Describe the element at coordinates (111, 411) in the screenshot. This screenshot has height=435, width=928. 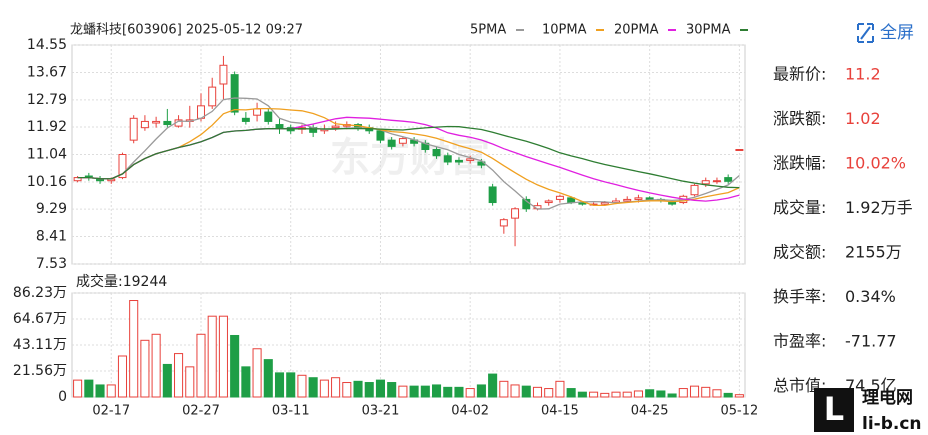
I see `x-tick-label: 02-17` at that location.